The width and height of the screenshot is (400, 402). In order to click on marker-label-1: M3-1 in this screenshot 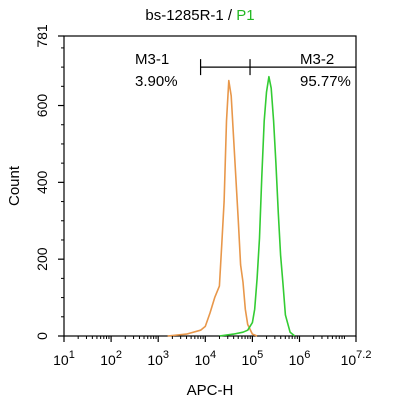, I will do `click(152, 59)`.